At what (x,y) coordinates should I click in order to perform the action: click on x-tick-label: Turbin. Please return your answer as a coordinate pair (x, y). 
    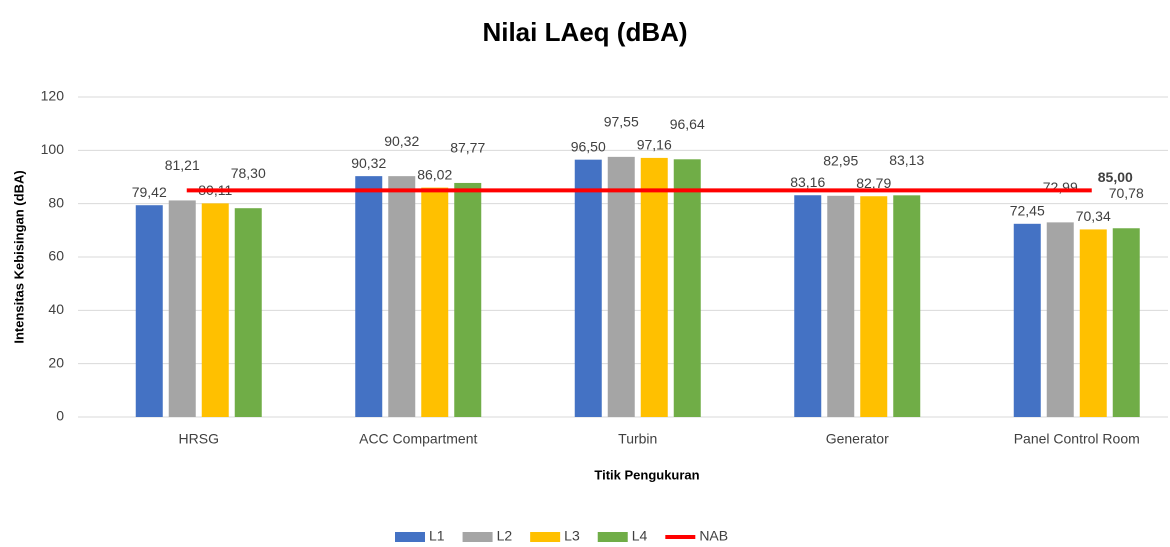
    Looking at the image, I should click on (637, 439).